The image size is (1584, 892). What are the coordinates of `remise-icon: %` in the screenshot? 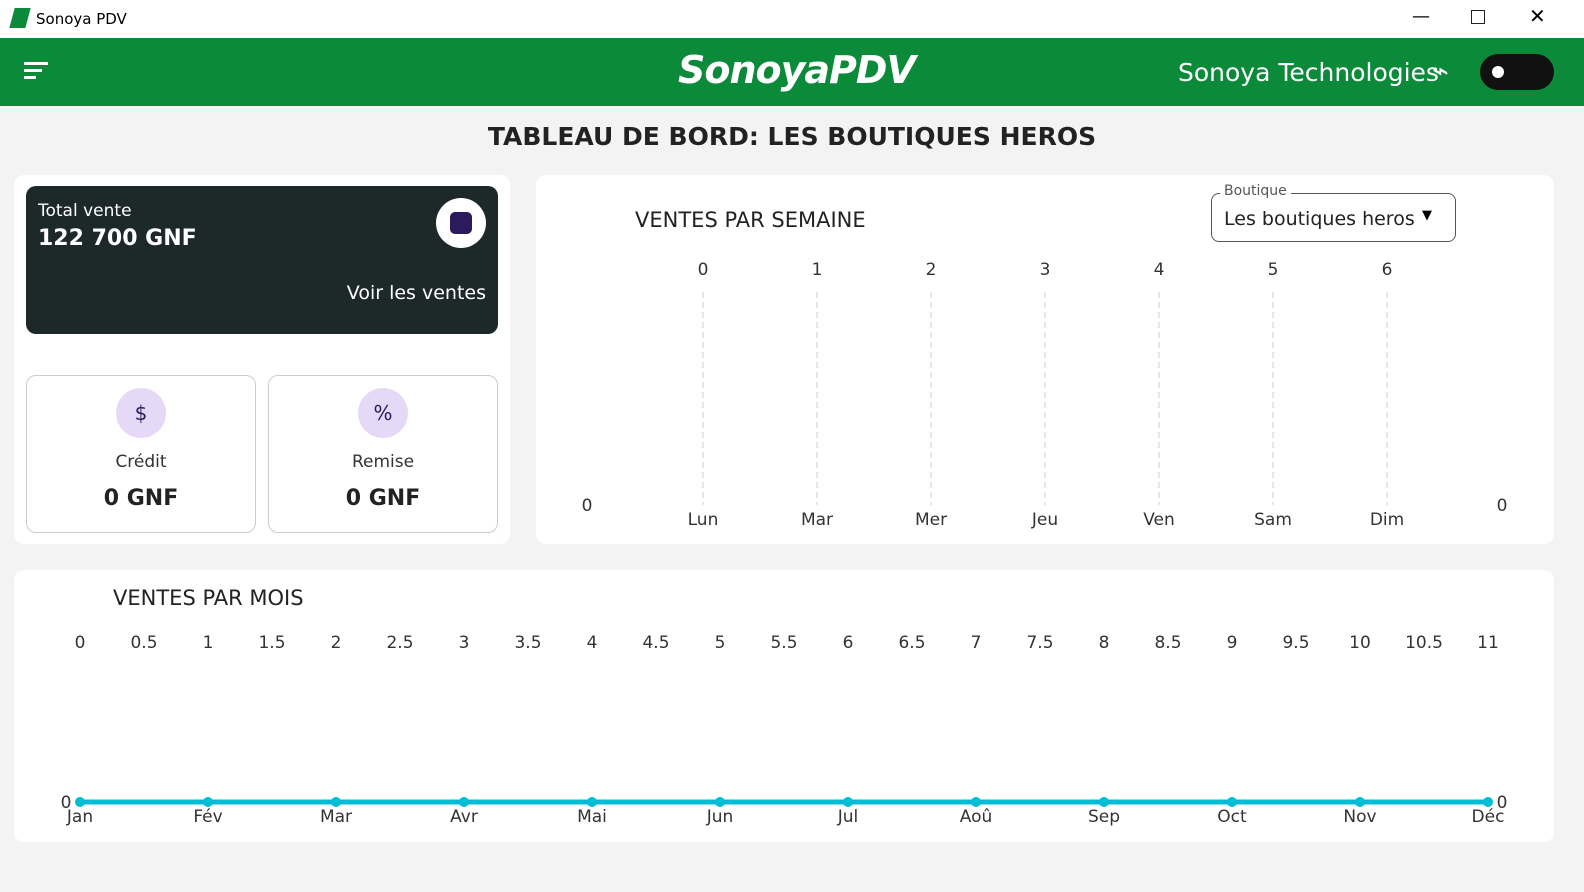 It's located at (383, 413).